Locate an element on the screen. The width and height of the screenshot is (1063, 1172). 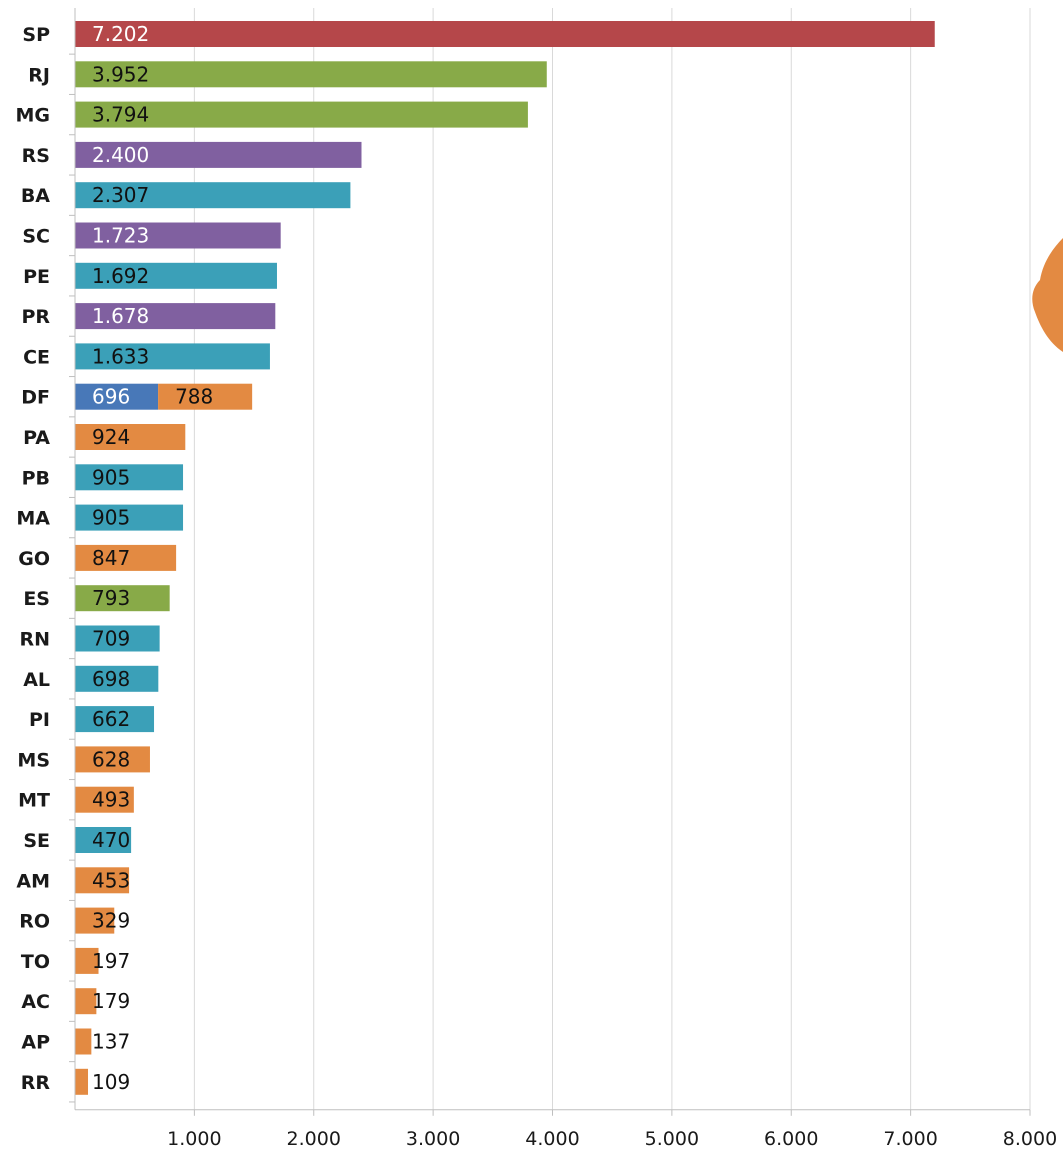
category-label: RJ is located at coordinates (39, 75).